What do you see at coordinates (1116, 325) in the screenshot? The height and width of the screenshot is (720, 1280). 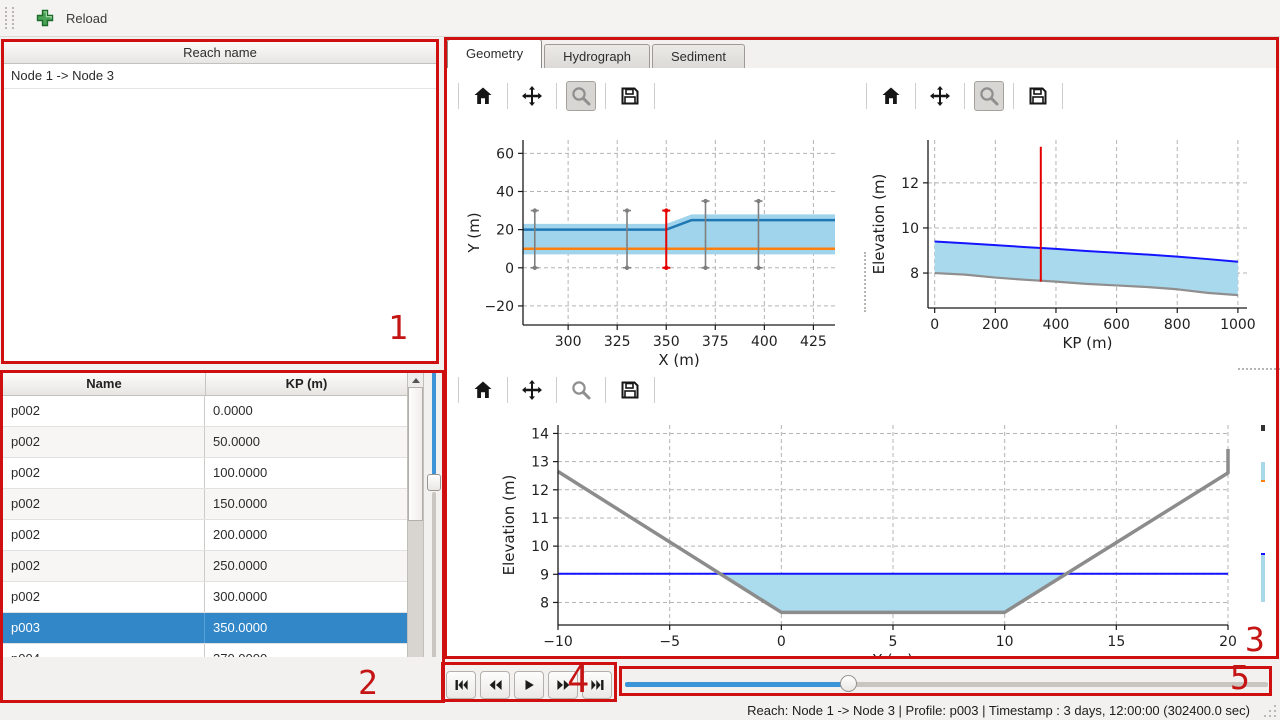 I see `svg-text: 600` at bounding box center [1116, 325].